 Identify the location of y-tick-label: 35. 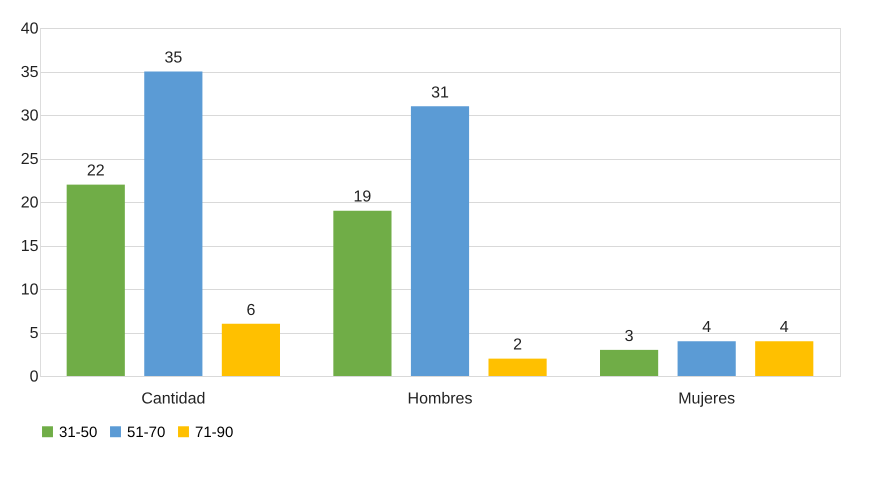
(29, 72).